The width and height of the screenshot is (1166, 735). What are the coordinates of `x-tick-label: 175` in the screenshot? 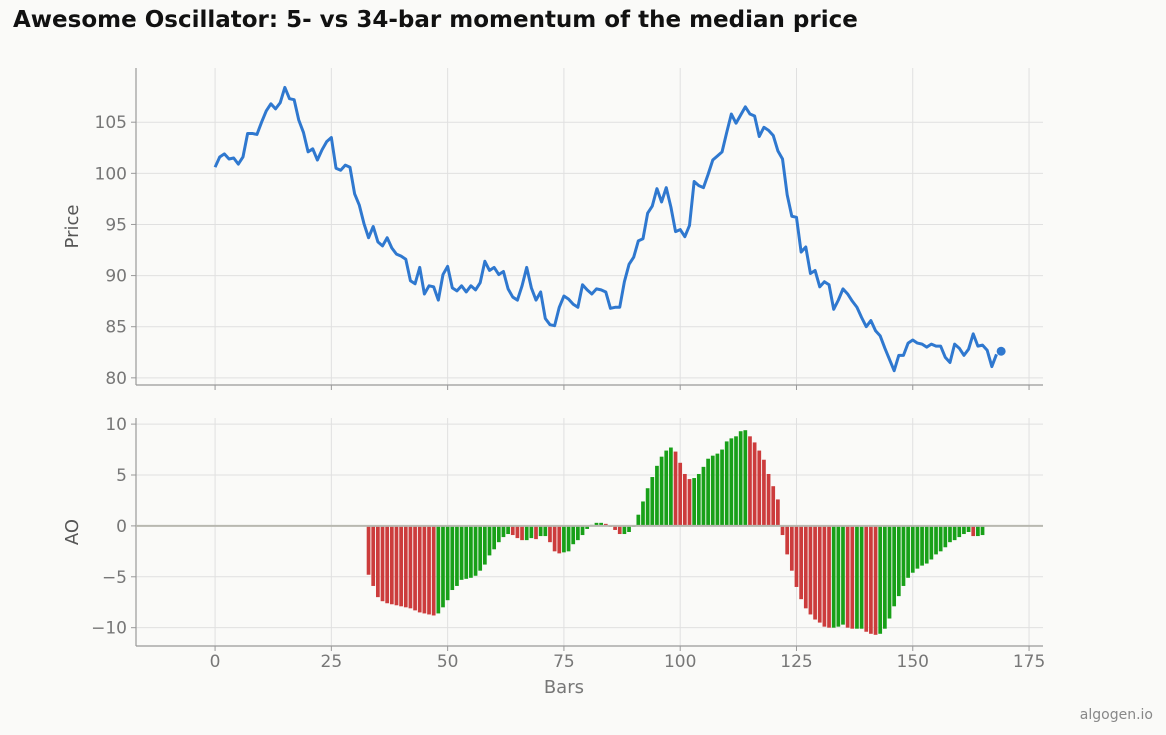 It's located at (1029, 662).